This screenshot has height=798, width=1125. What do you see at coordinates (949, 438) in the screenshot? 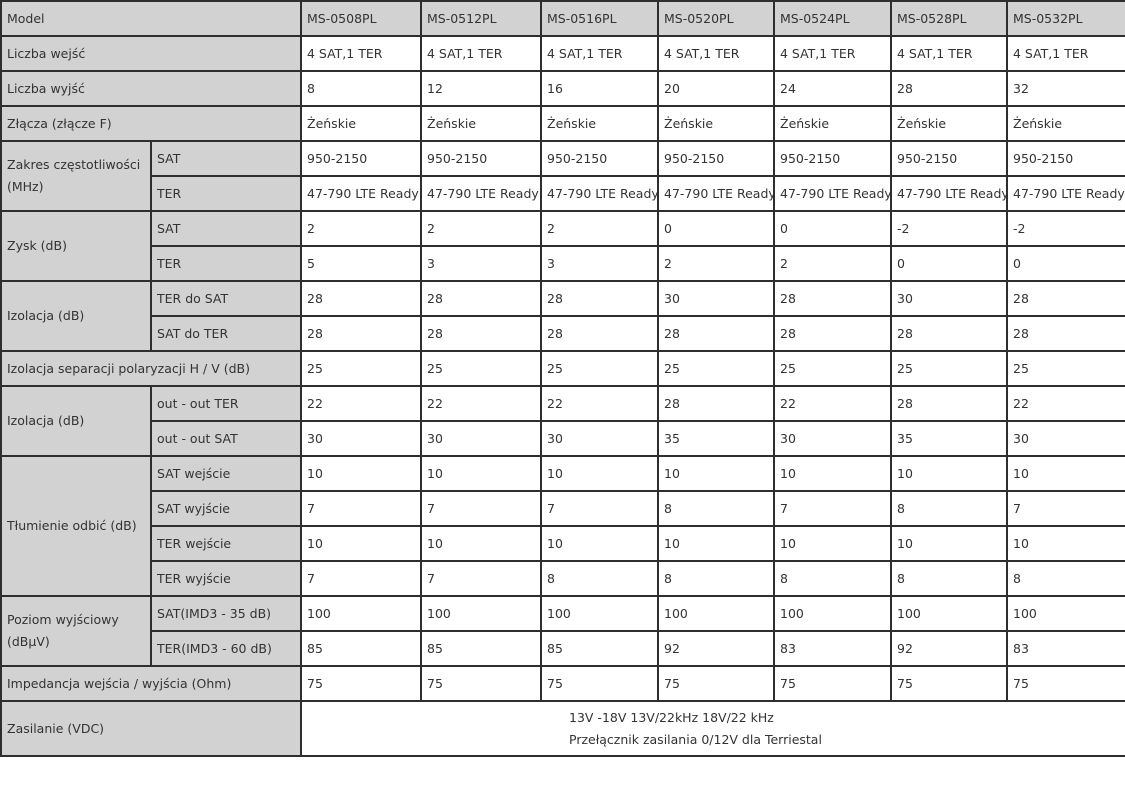
I see `value-cell: 35` at bounding box center [949, 438].